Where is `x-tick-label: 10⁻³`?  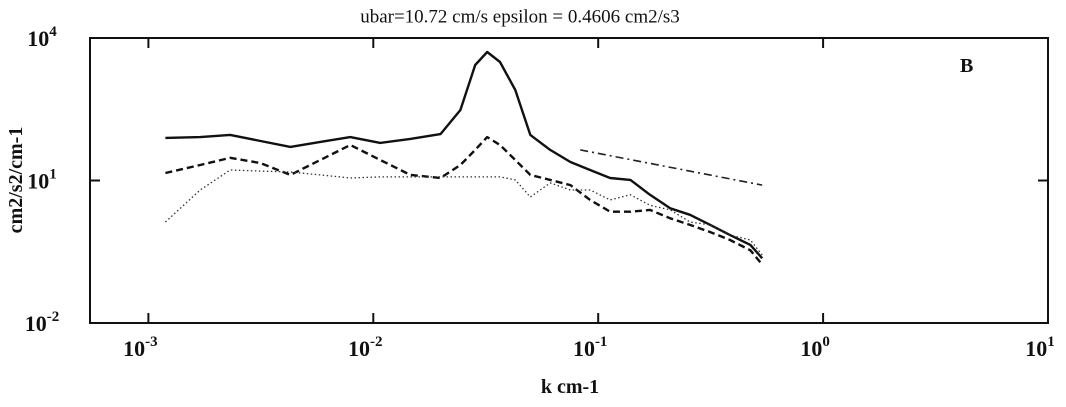 x-tick-label: 10⁻³ is located at coordinates (140, 347).